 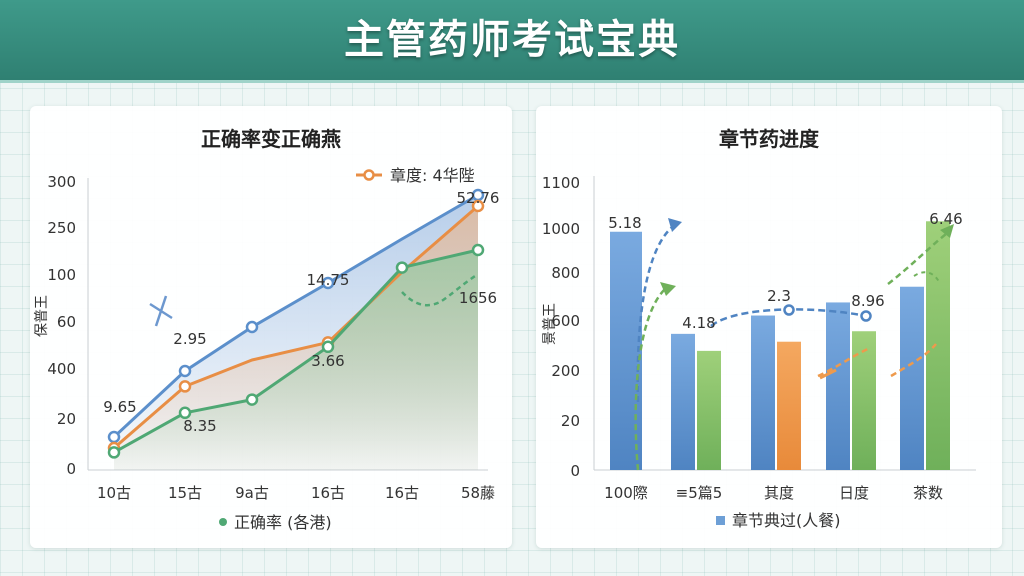 I want to click on x-tick-label: ≡5篇5, so click(x=699, y=493).